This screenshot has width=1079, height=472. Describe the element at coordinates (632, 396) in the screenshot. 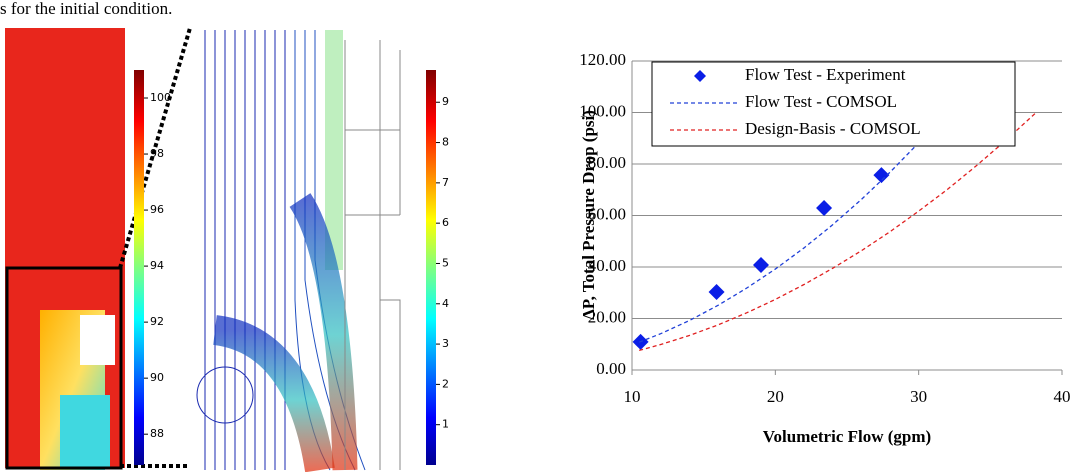

I see `x-tick-label: 10` at that location.